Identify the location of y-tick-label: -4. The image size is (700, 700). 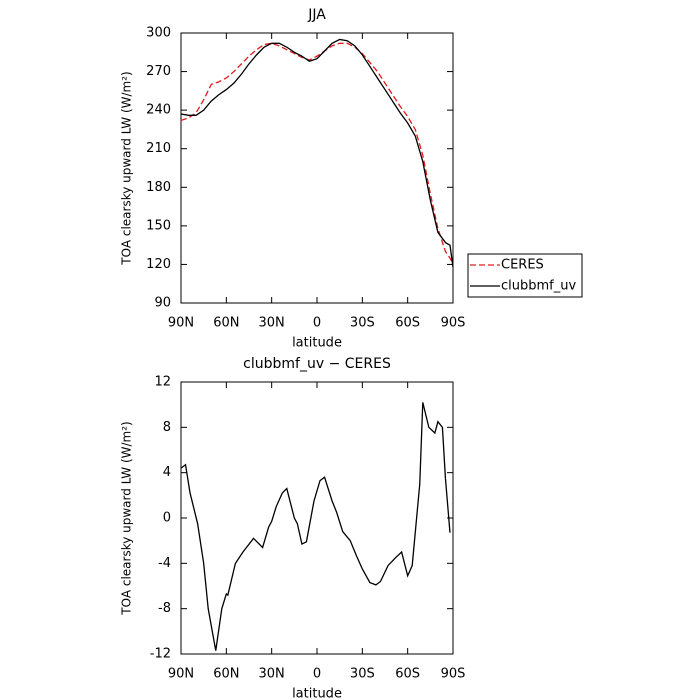
(164, 563).